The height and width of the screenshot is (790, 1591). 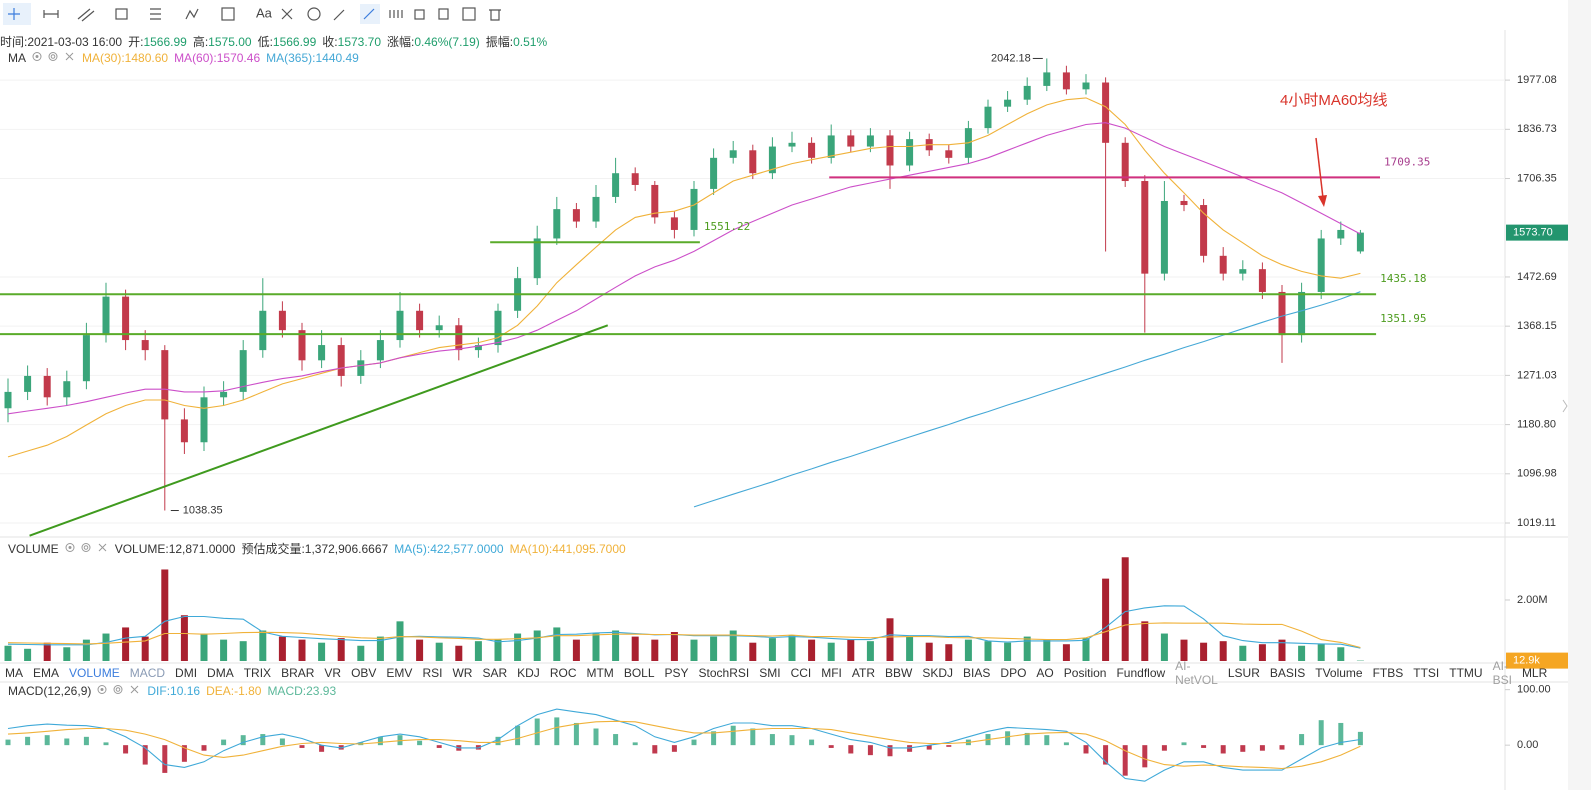 I want to click on last-volume: 12.9k, so click(x=1526, y=661).